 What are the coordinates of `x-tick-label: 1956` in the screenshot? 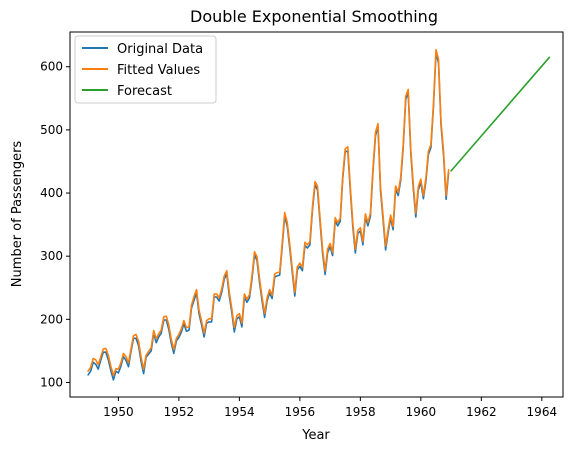 It's located at (300, 412).